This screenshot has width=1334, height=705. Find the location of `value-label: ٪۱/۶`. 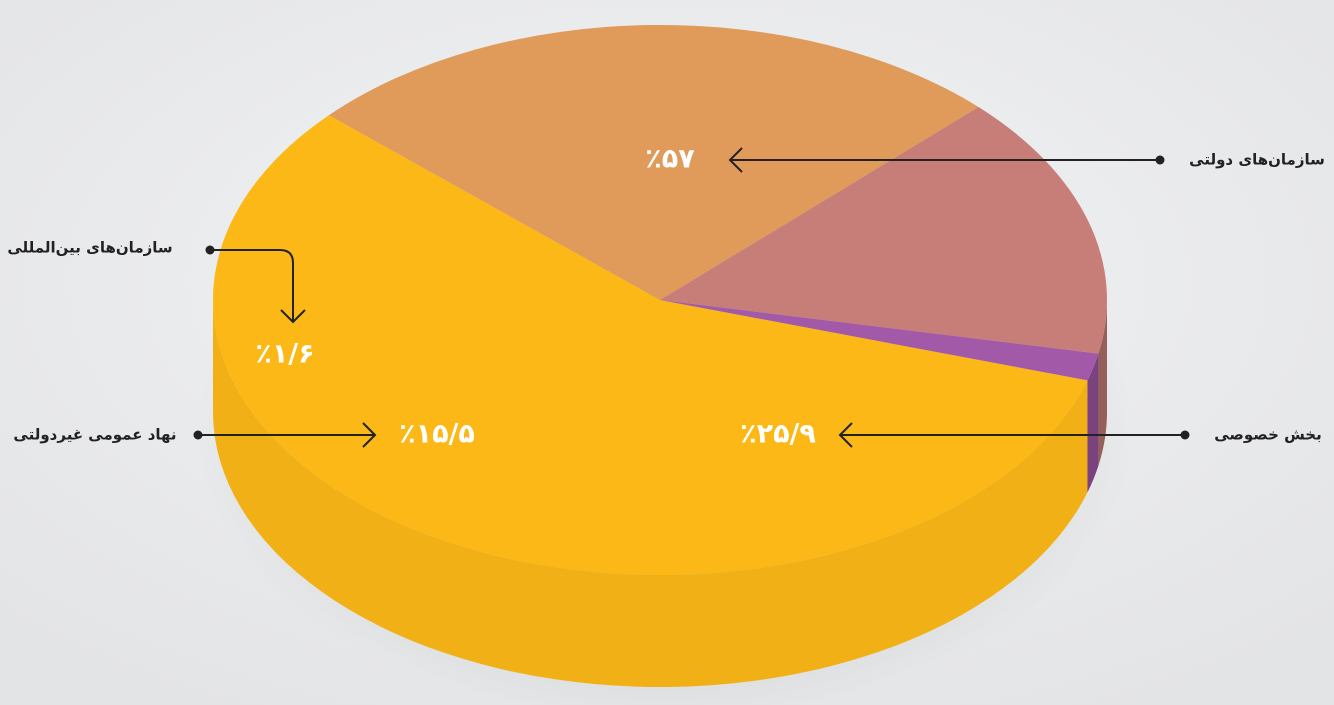

value-label: ٪۱/۶ is located at coordinates (284, 354).